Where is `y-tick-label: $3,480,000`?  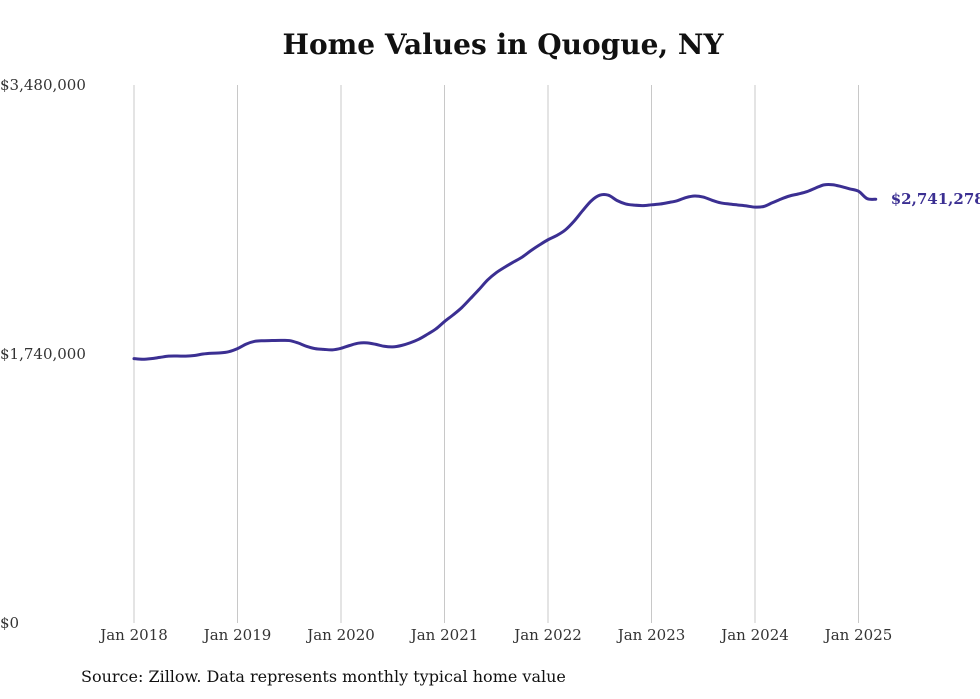 y-tick-label: $3,480,000 is located at coordinates (43, 85).